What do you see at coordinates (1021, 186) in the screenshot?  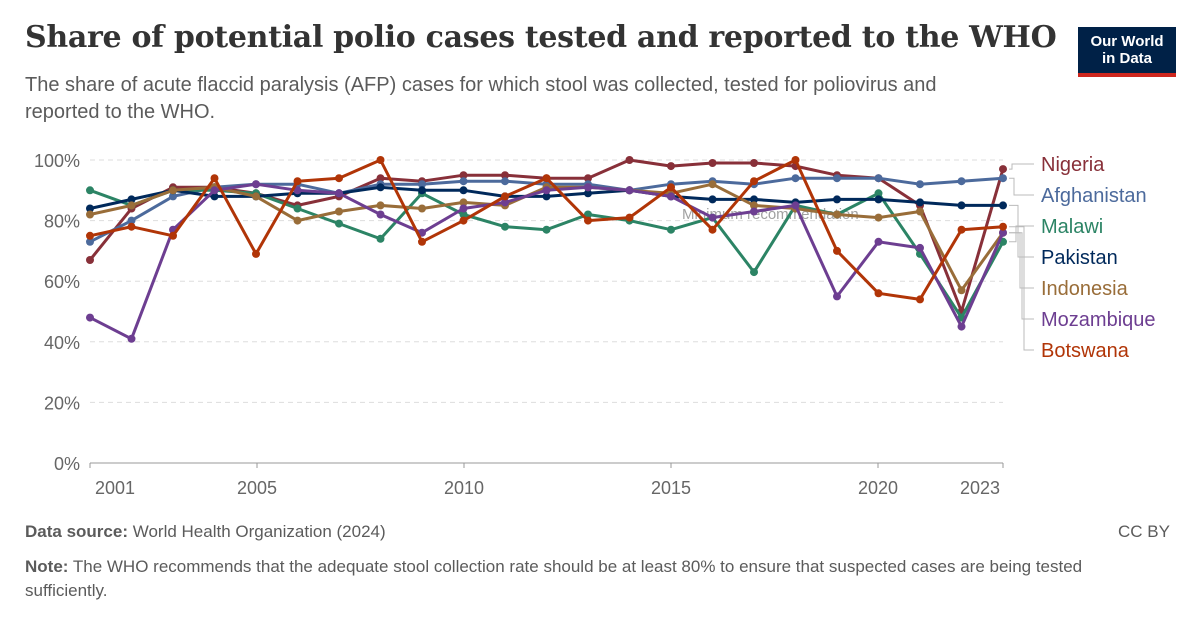 I see `legend-connector-afghanistan` at bounding box center [1021, 186].